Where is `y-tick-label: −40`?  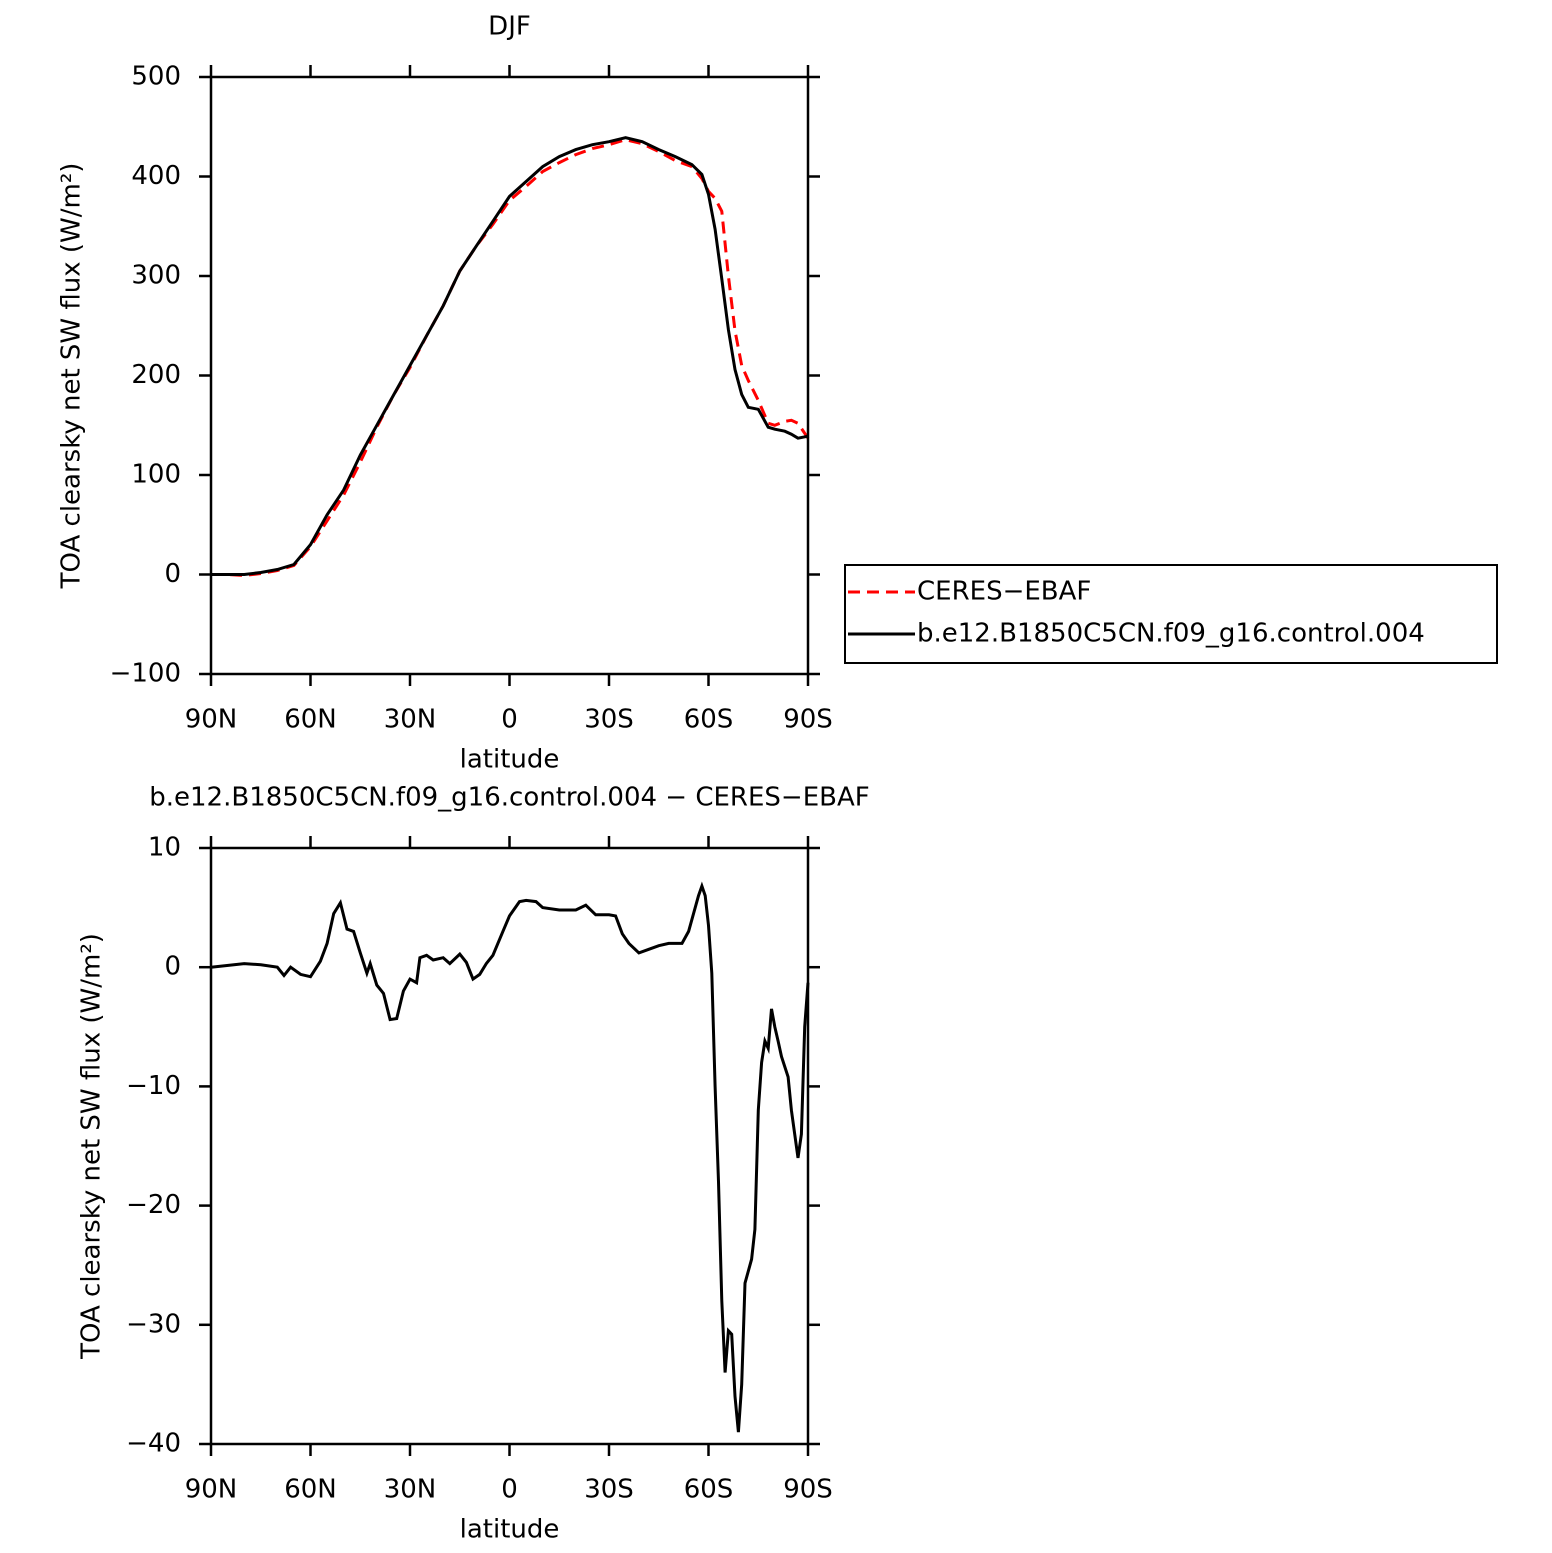 y-tick-label: −40 is located at coordinates (153, 1444).